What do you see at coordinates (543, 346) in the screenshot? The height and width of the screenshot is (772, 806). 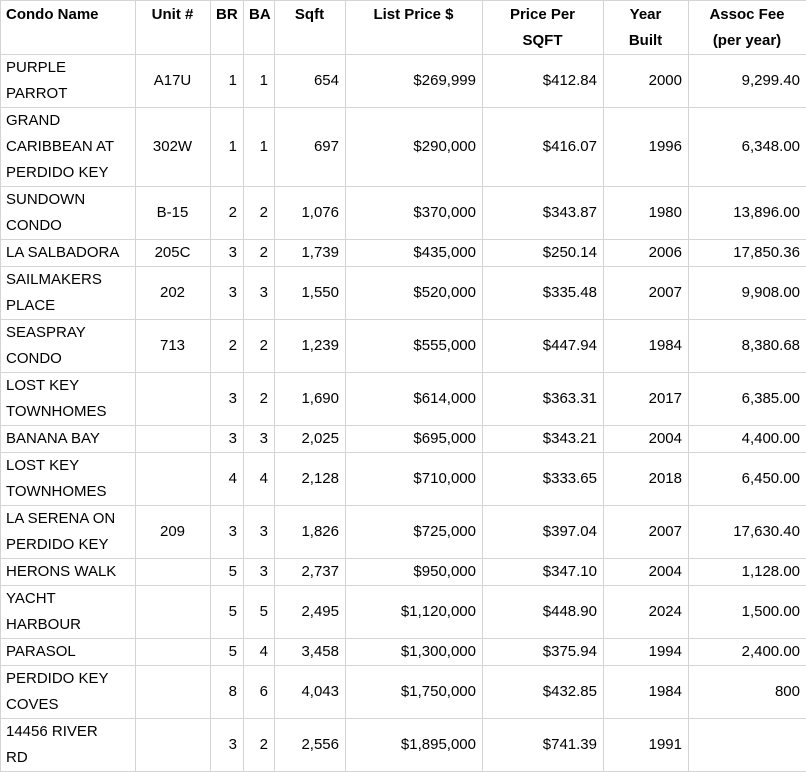 I see `cell-price-per-sqft: $447.94` at bounding box center [543, 346].